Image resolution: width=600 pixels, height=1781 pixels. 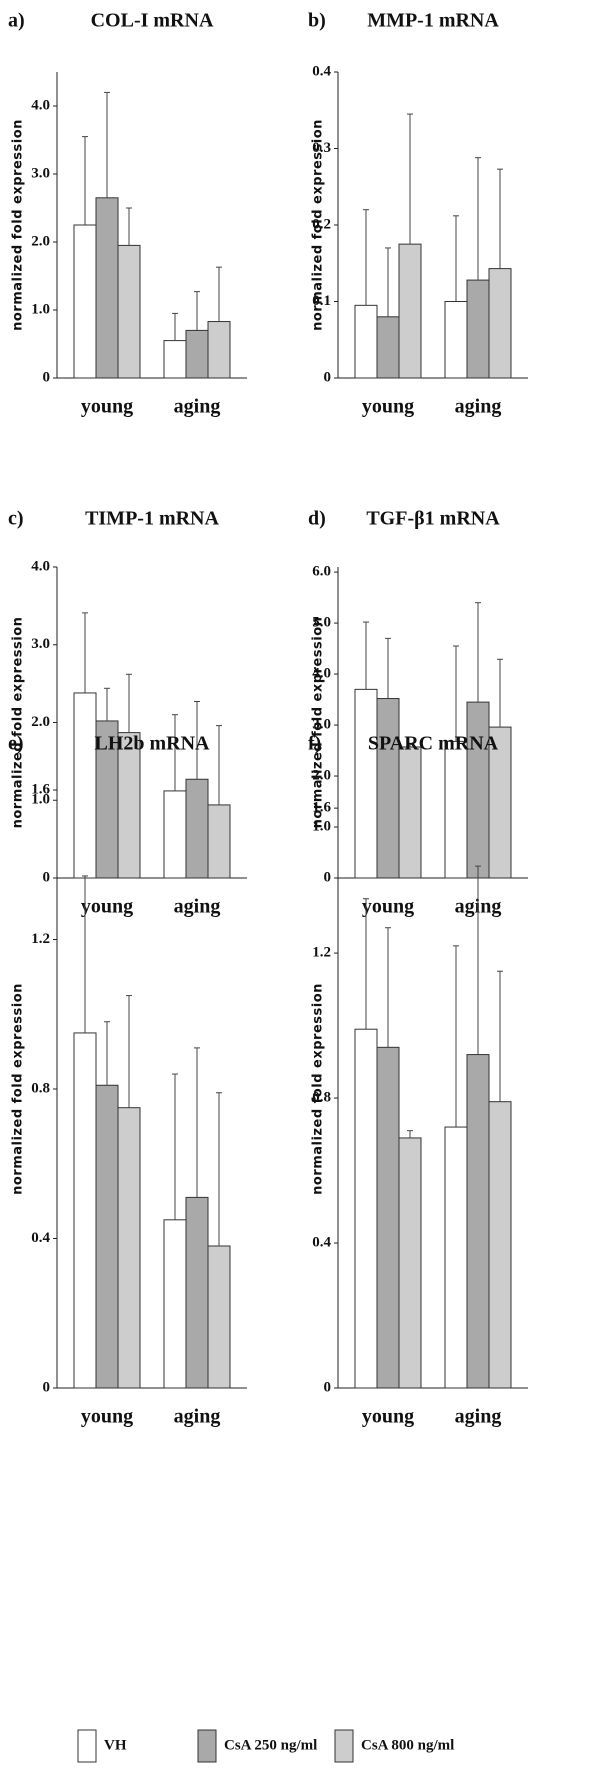 I want to click on chart-title: SPARC mRNA, so click(x=433, y=744).